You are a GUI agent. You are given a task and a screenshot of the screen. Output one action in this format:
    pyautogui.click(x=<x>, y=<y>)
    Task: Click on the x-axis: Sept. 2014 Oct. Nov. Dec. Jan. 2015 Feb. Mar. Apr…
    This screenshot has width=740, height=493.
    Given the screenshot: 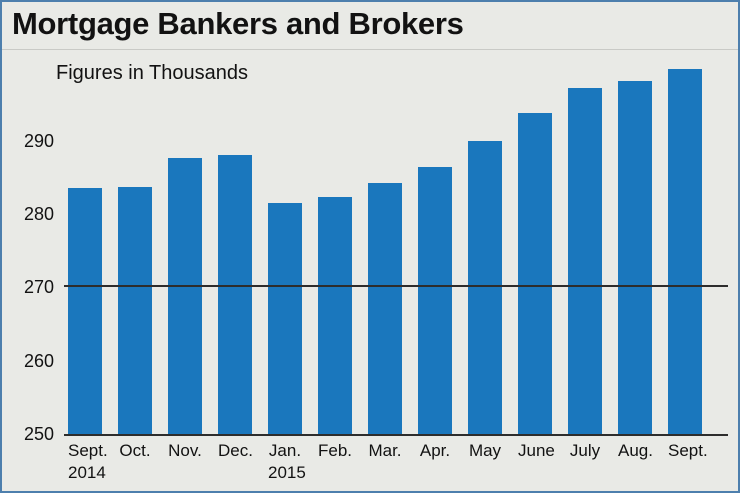 What is the action you would take?
    pyautogui.click(x=396, y=462)
    